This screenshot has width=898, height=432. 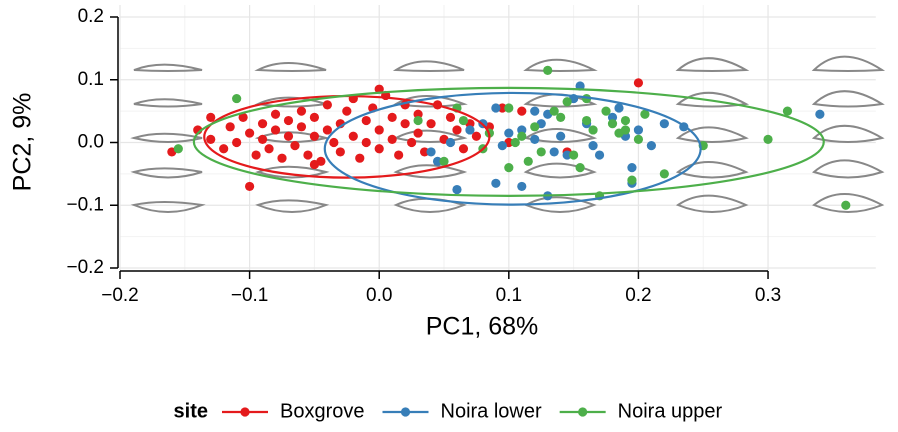 What do you see at coordinates (322, 411) in the screenshot?
I see `legend-label: Boxgrove` at bounding box center [322, 411].